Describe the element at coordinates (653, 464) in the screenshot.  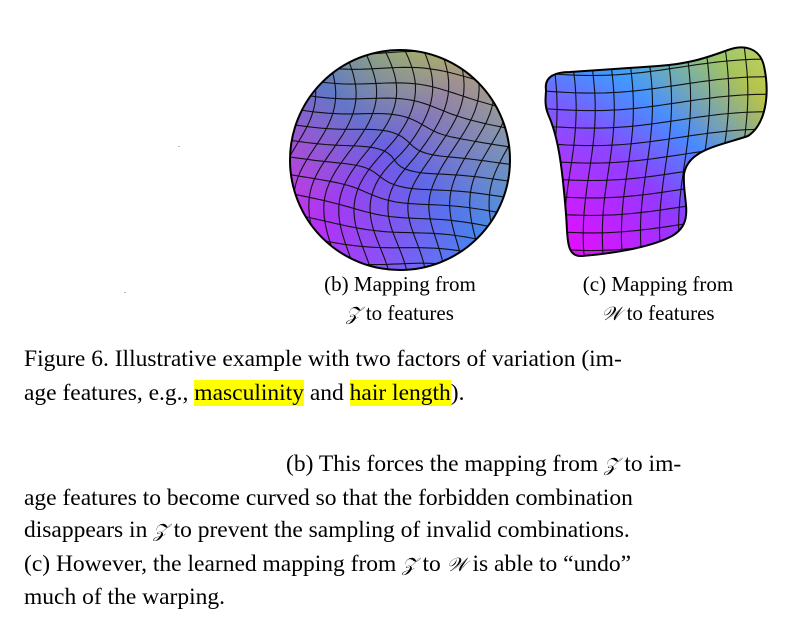
I see `body-line-1-b: to im-` at that location.